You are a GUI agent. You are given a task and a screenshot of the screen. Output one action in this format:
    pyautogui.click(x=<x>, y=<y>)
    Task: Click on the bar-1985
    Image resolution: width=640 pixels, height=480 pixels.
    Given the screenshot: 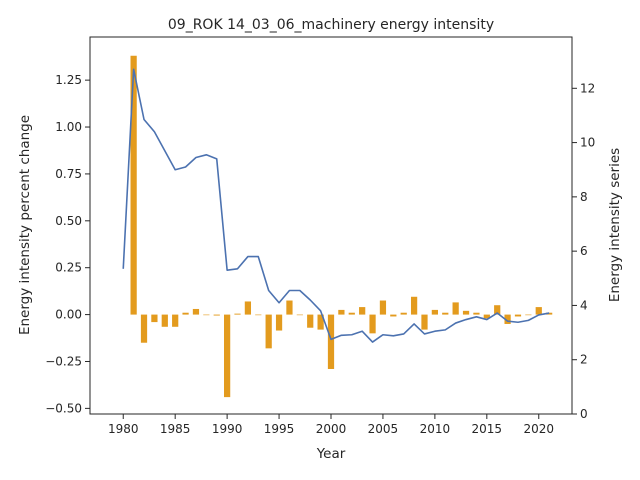 What is the action you would take?
    pyautogui.click(x=175, y=320)
    